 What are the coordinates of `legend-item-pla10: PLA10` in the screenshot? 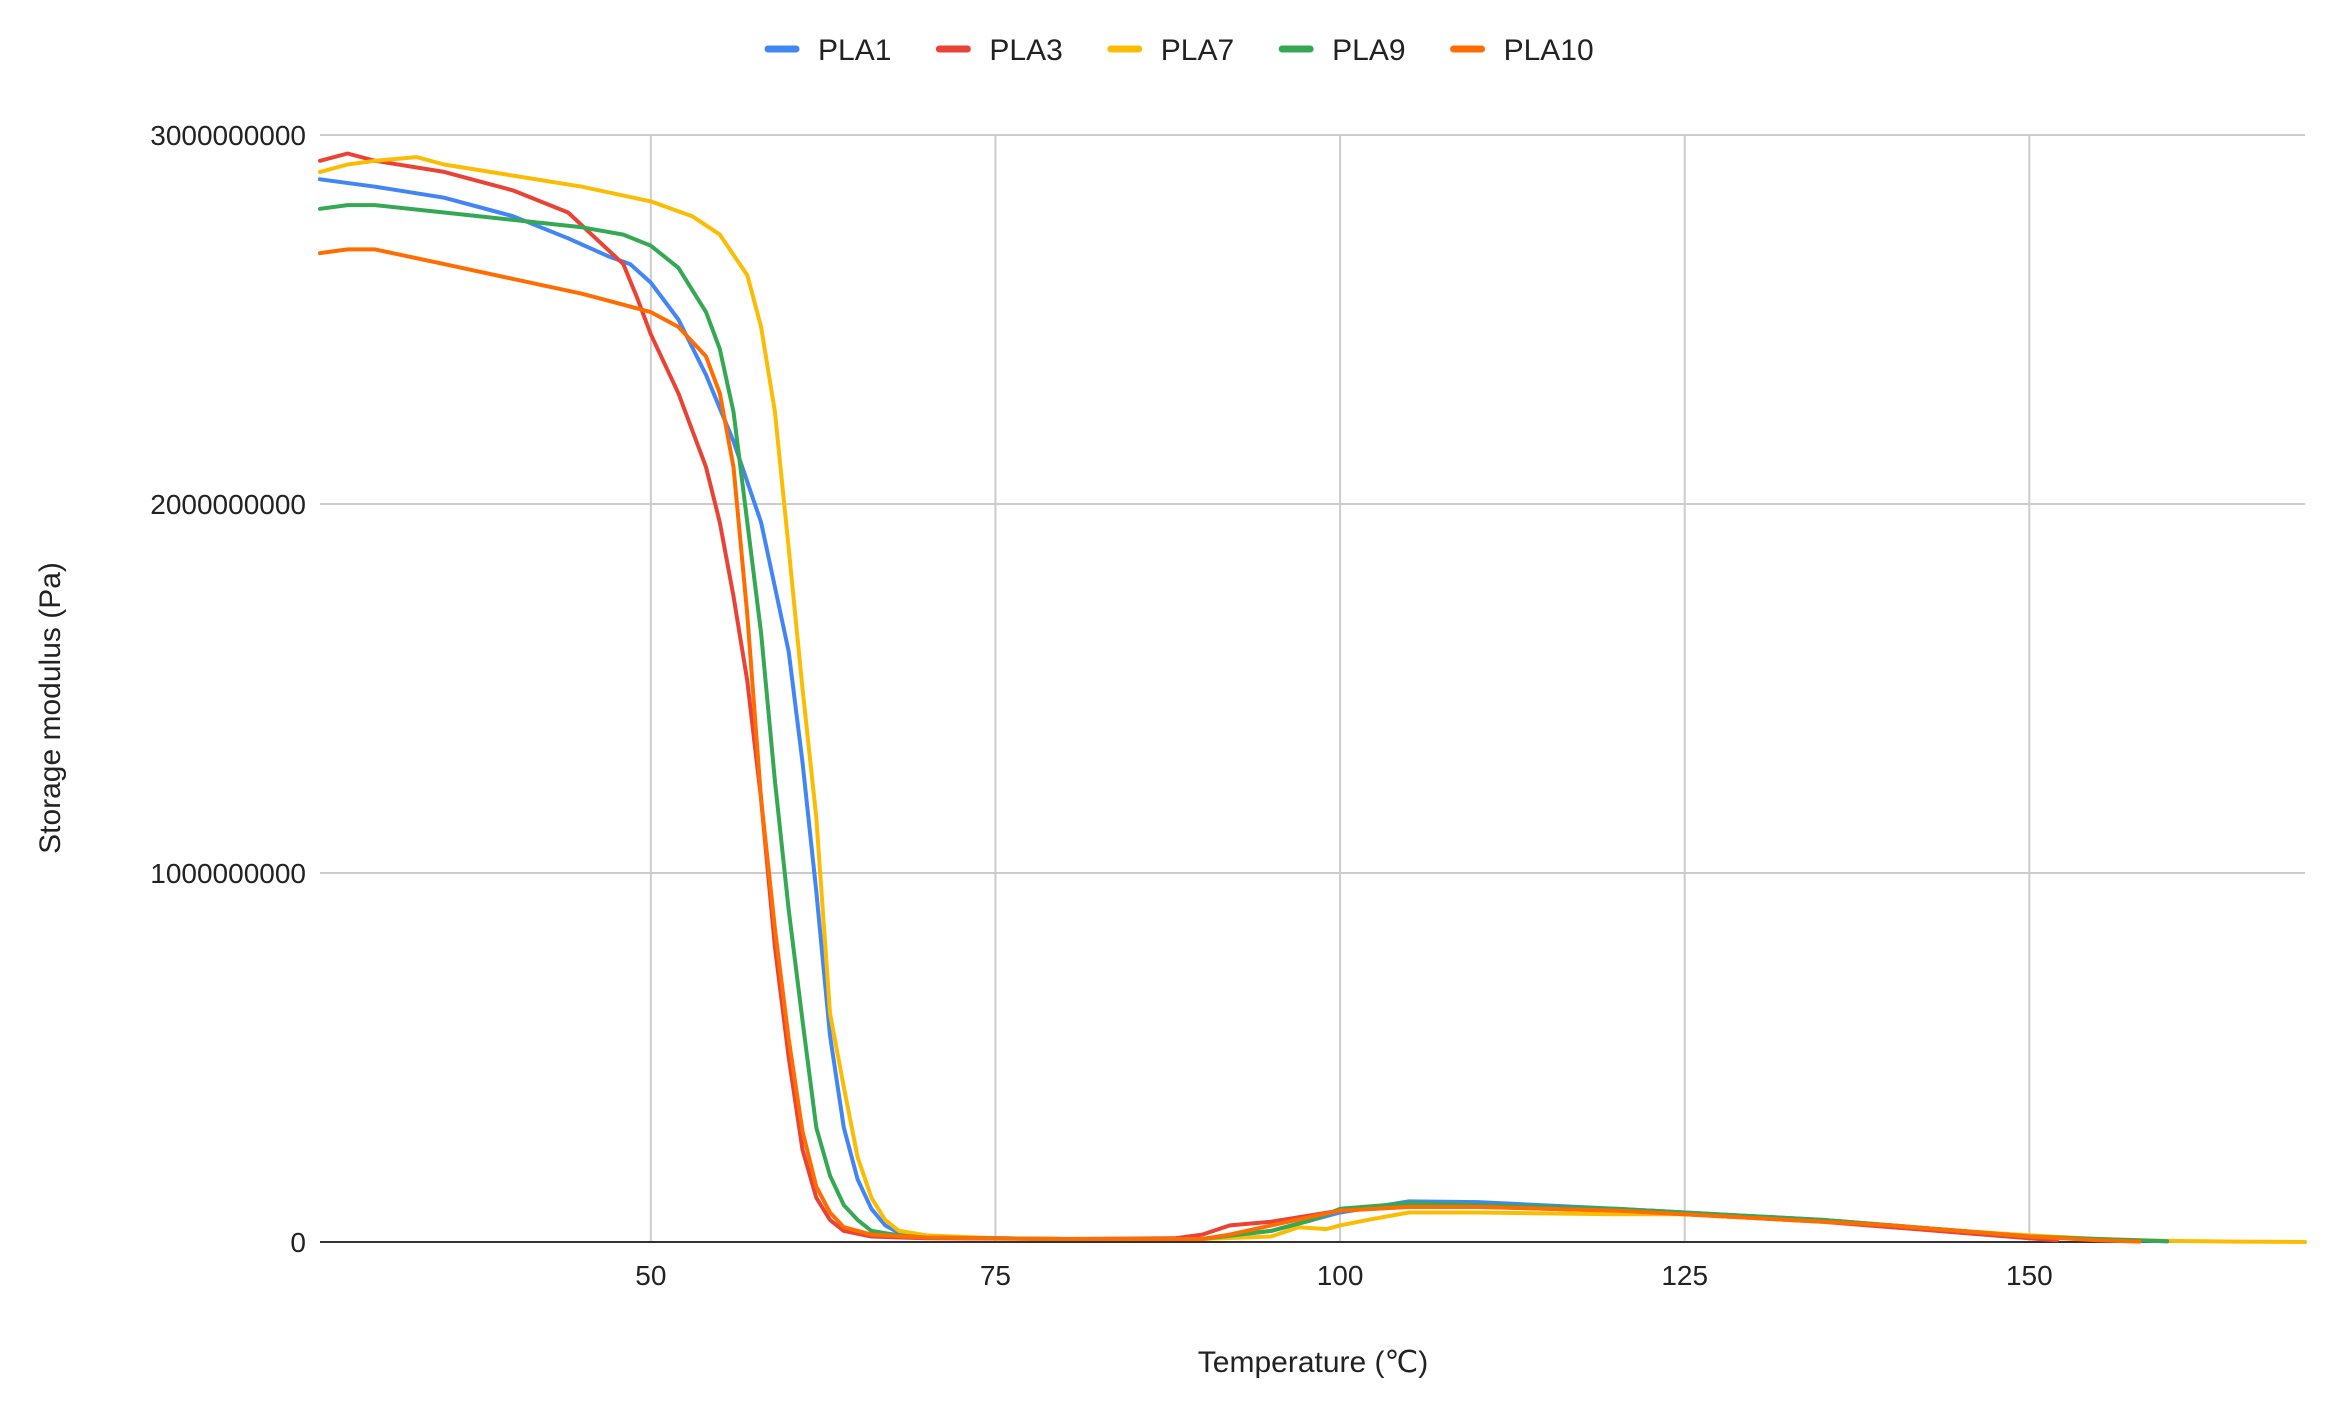 It's located at (1522, 50).